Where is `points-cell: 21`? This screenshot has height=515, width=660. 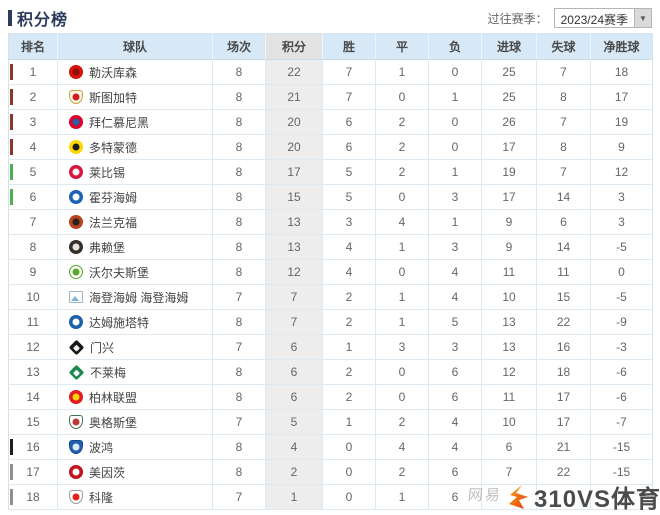
points-cell: 21 is located at coordinates (294, 97).